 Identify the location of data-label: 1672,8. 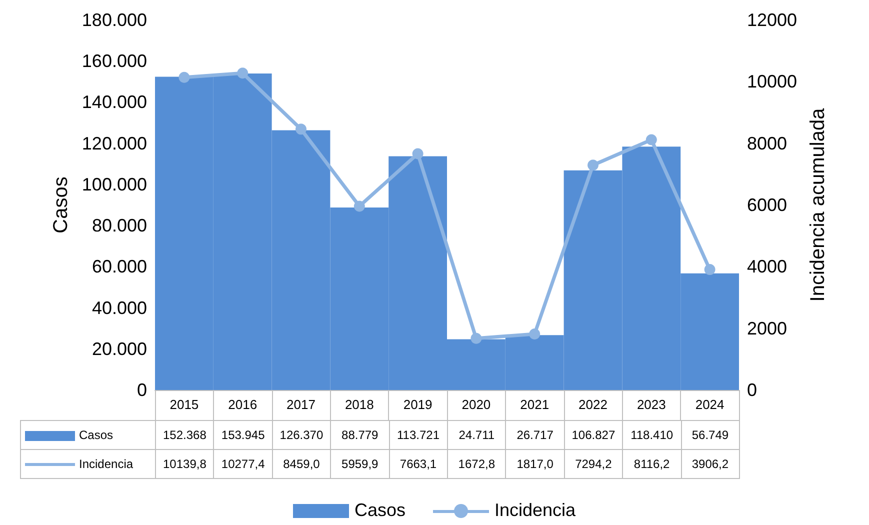
(476, 464).